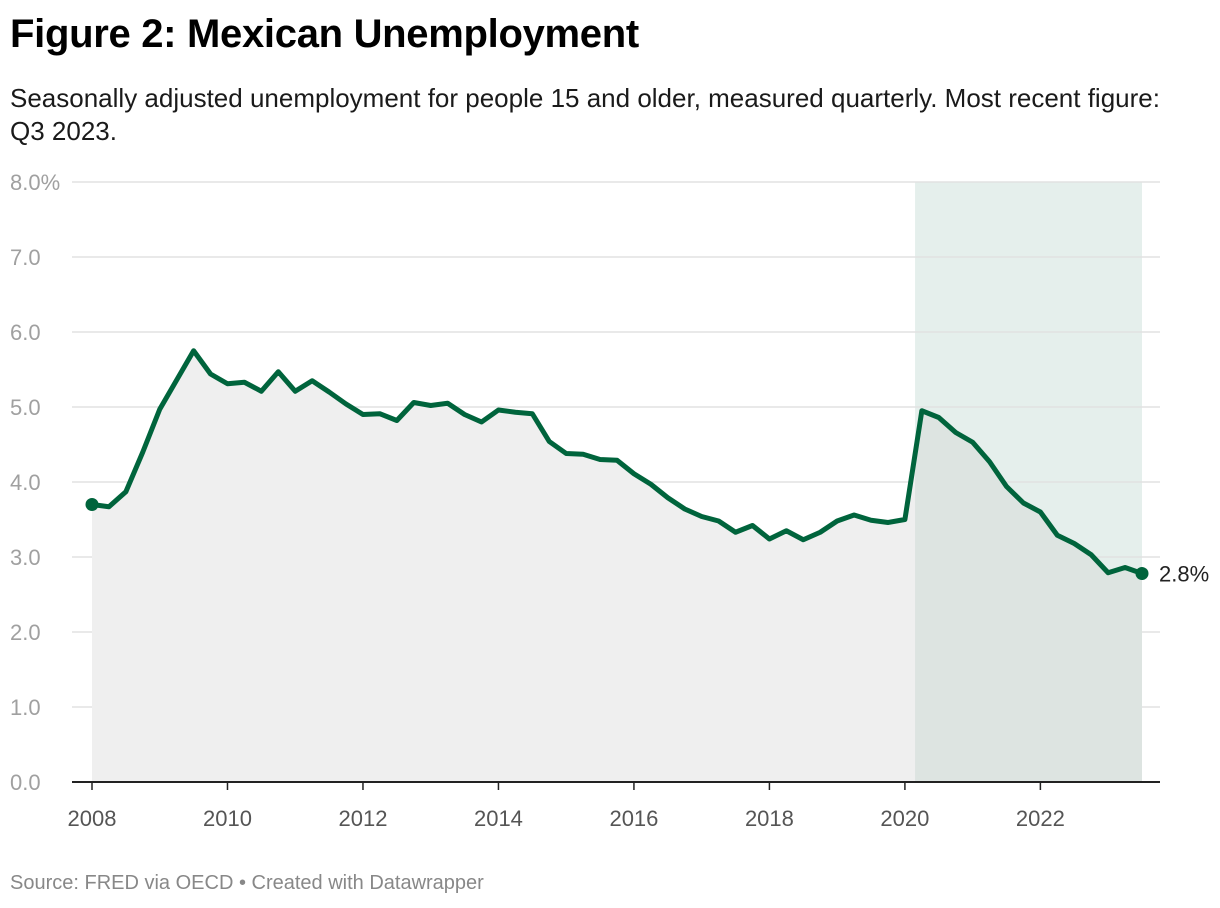 The width and height of the screenshot is (1220, 908). I want to click on label-group: 2.8%, so click(1184, 574).